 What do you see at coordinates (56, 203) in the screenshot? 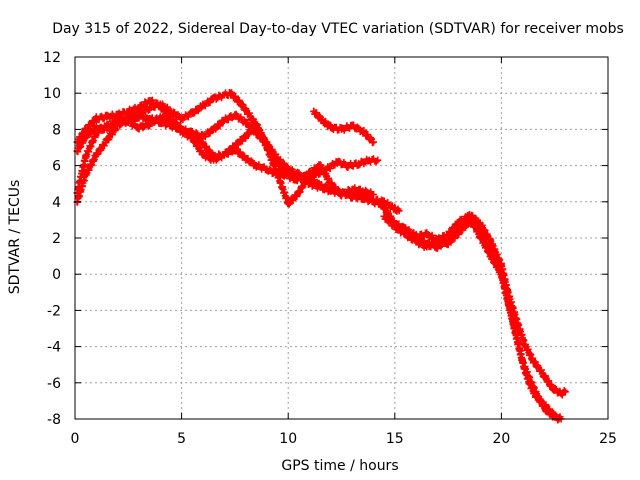
I see `y-tick-label: 4` at bounding box center [56, 203].